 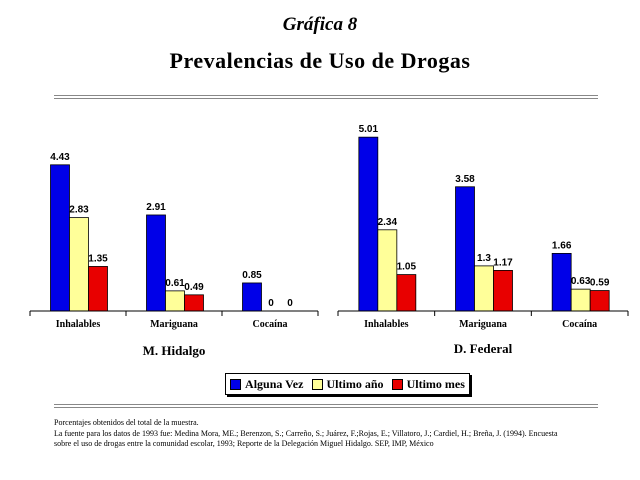 I want to click on d-federal-data-label-inhalables-ultimo-mes: 1.05, so click(x=407, y=267).